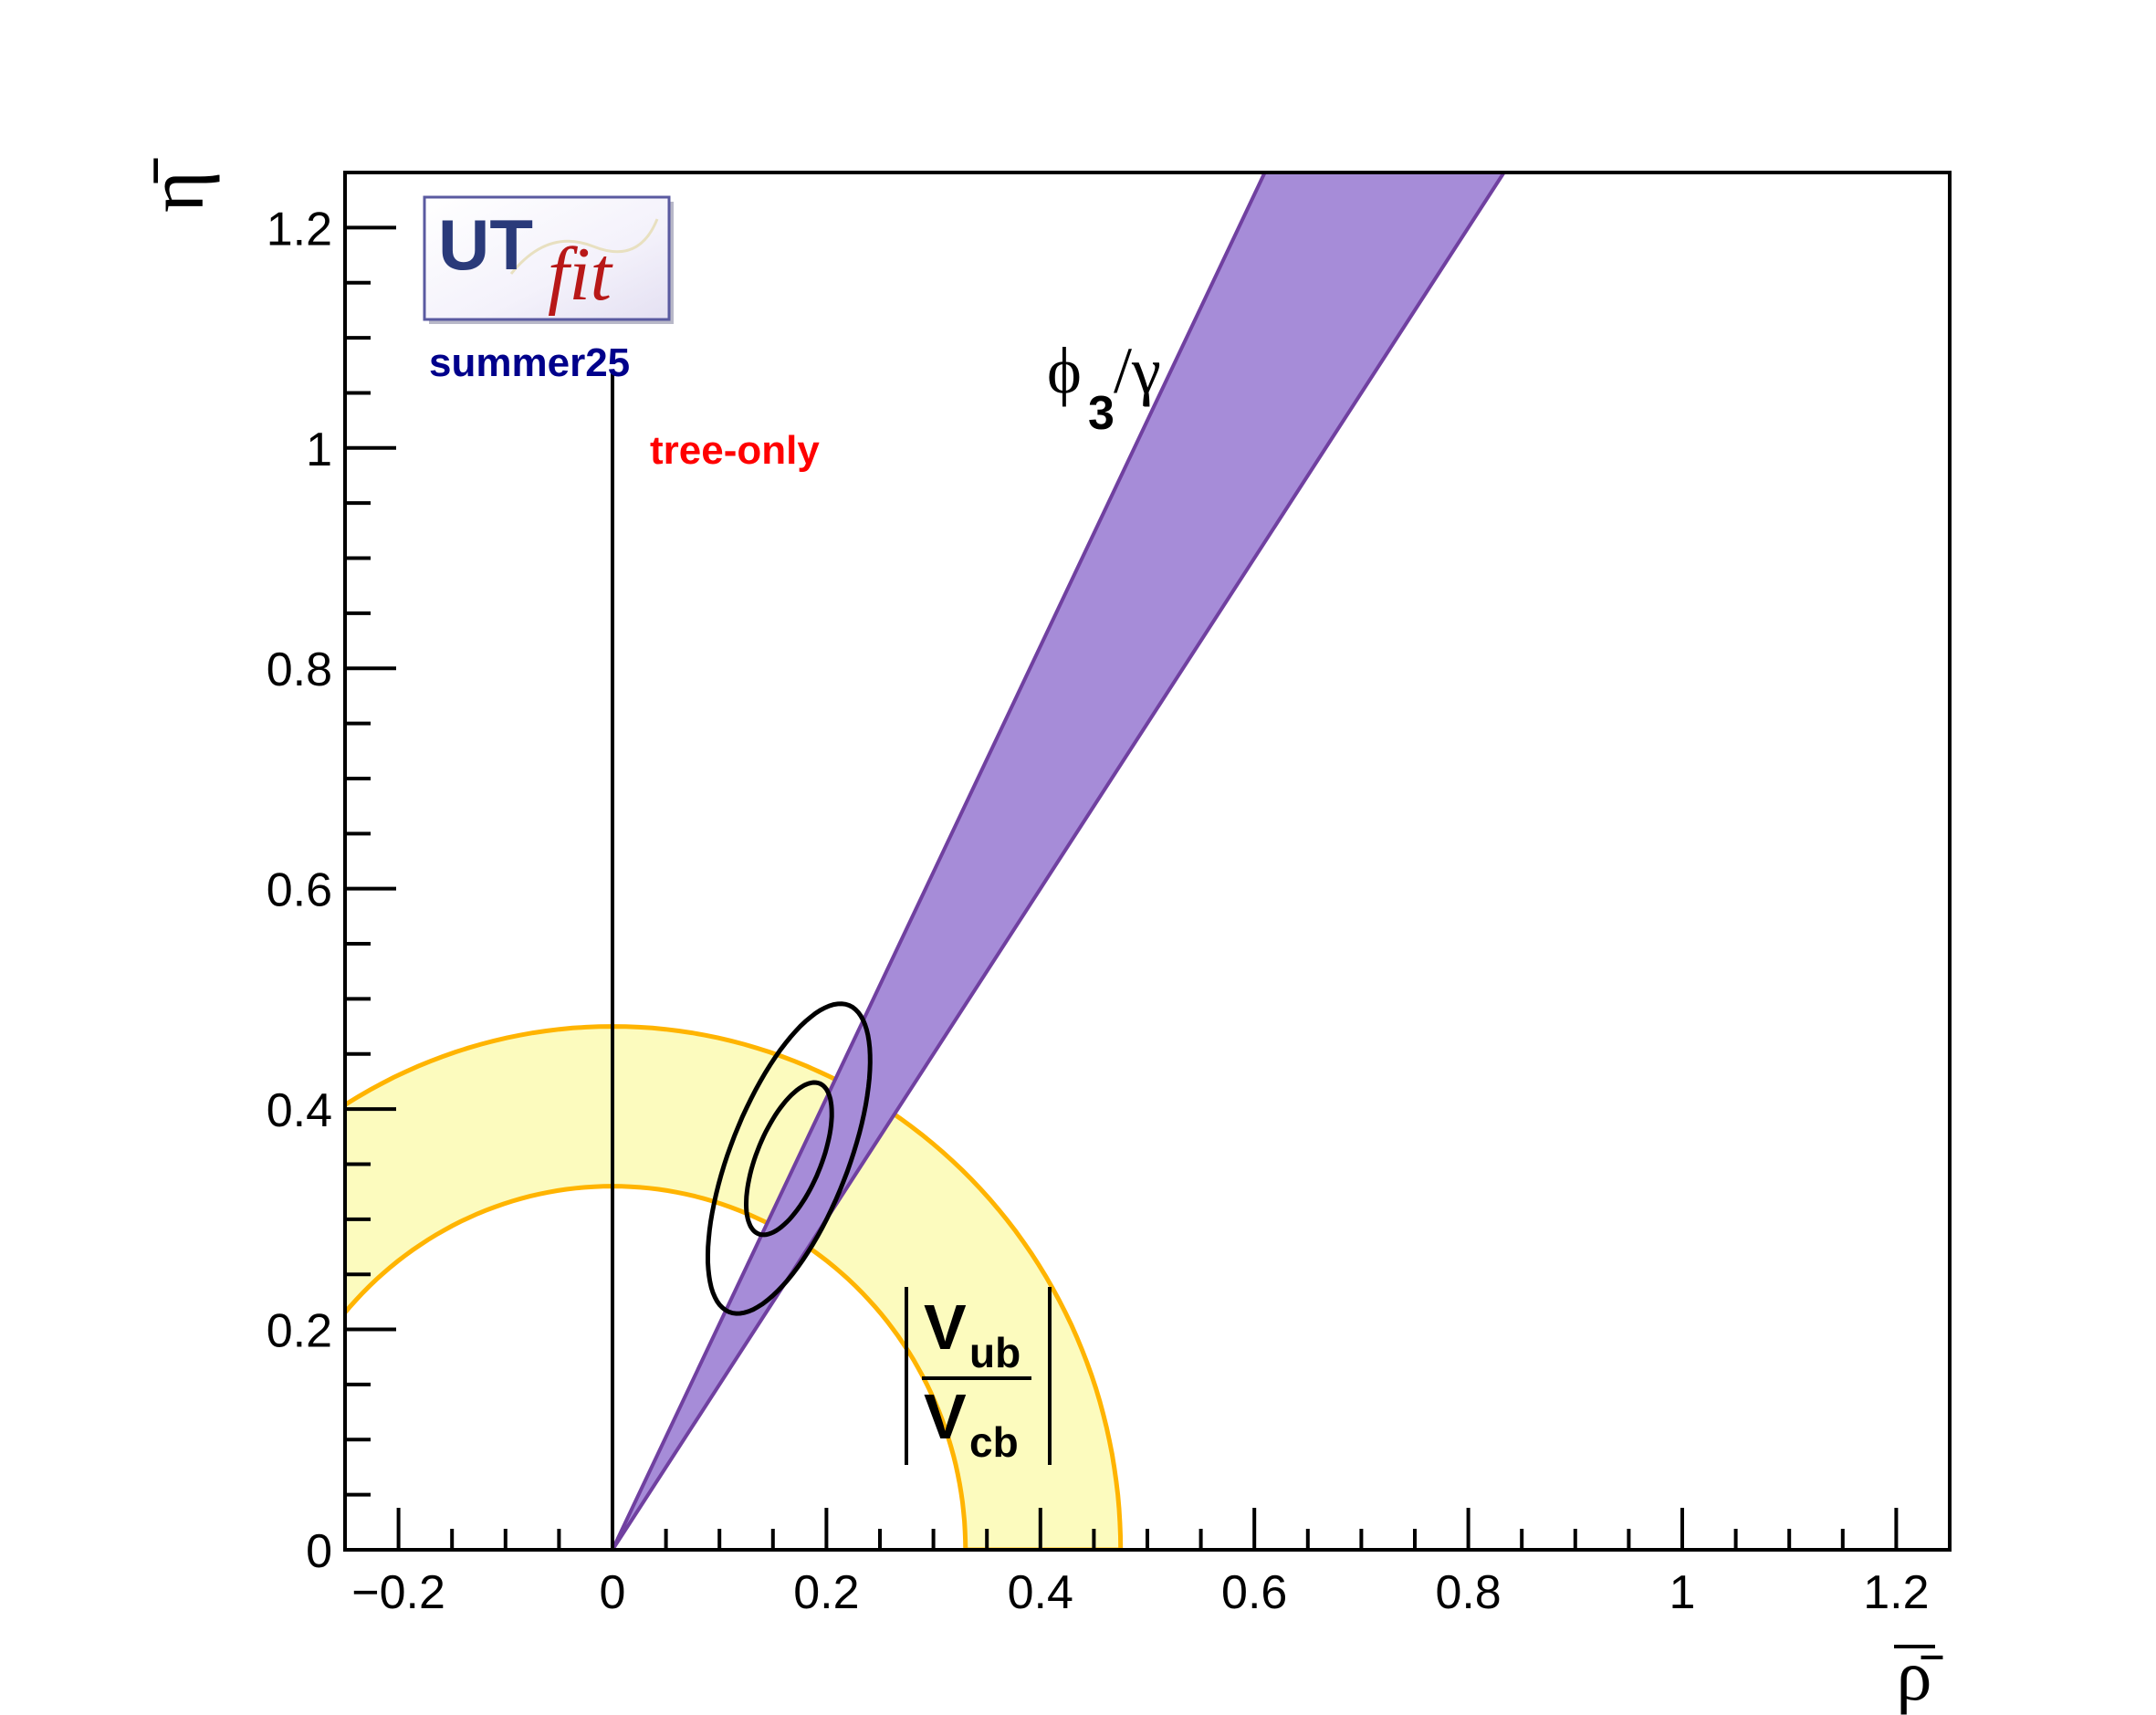 This screenshot has width=2156, height=1715. What do you see at coordinates (735, 450) in the screenshot?
I see `tree-only-annotation: tree-only` at bounding box center [735, 450].